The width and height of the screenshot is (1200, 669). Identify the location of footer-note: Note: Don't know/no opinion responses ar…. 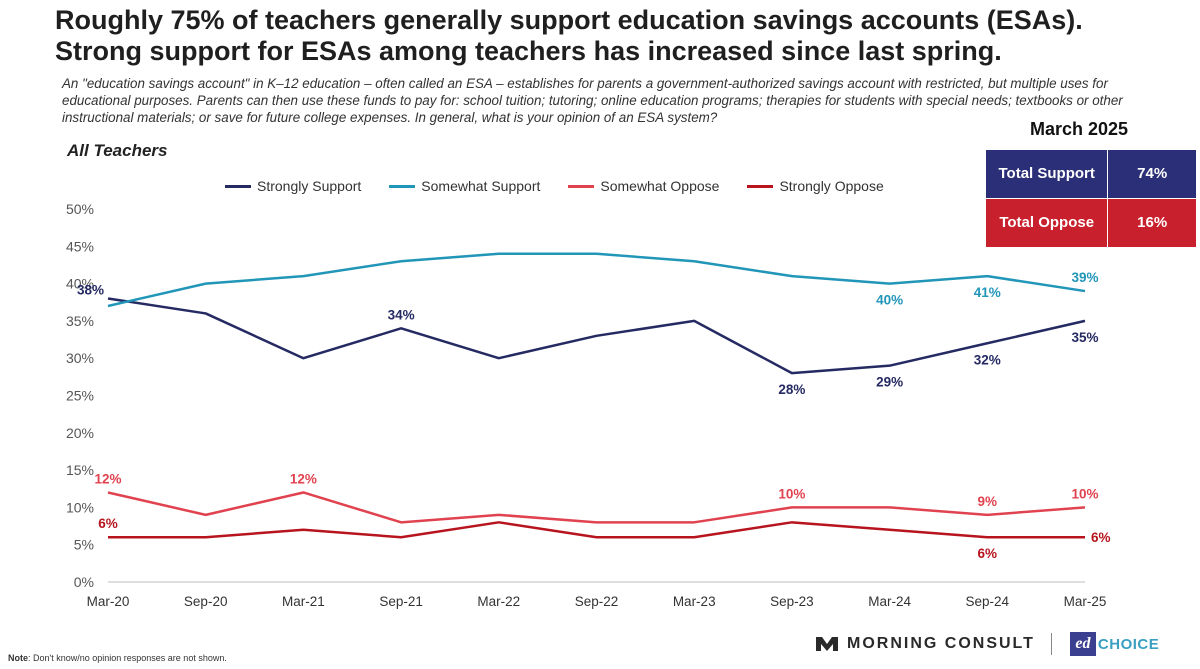
(117, 658).